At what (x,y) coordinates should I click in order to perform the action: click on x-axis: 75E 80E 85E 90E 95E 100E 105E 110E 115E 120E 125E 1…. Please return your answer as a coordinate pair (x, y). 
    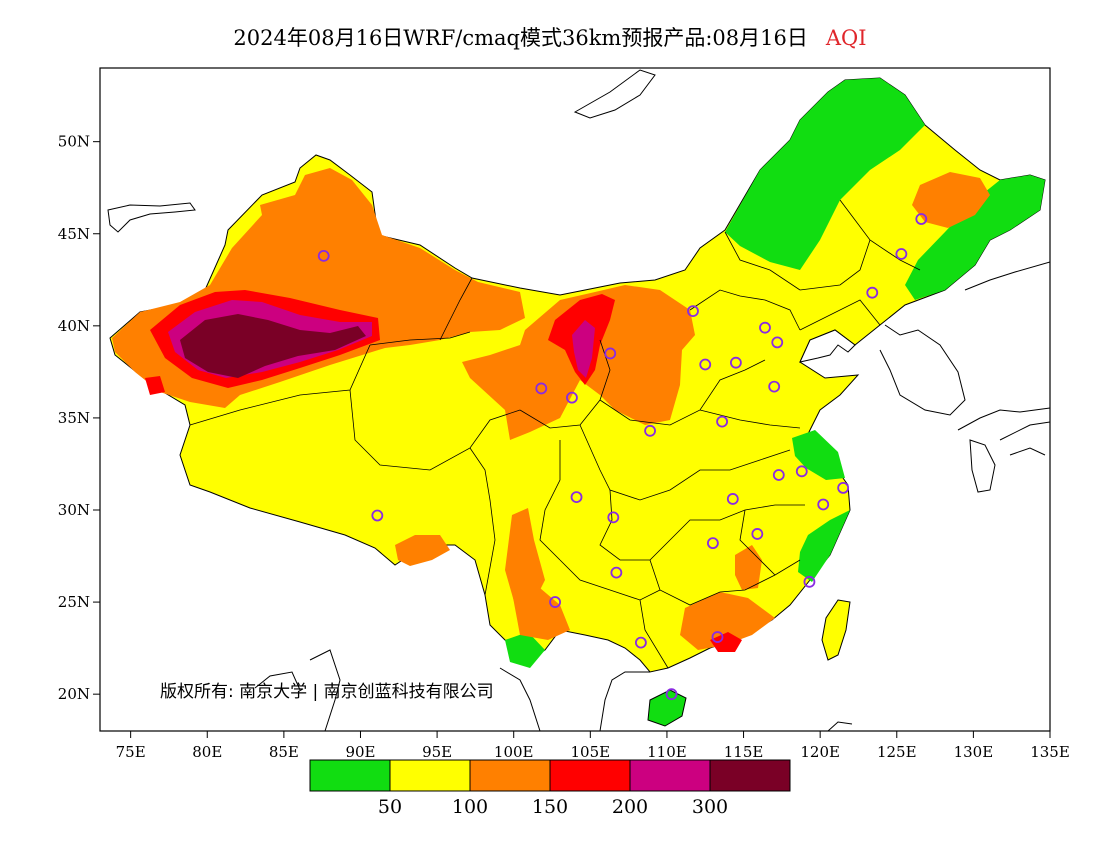
    Looking at the image, I should click on (593, 746).